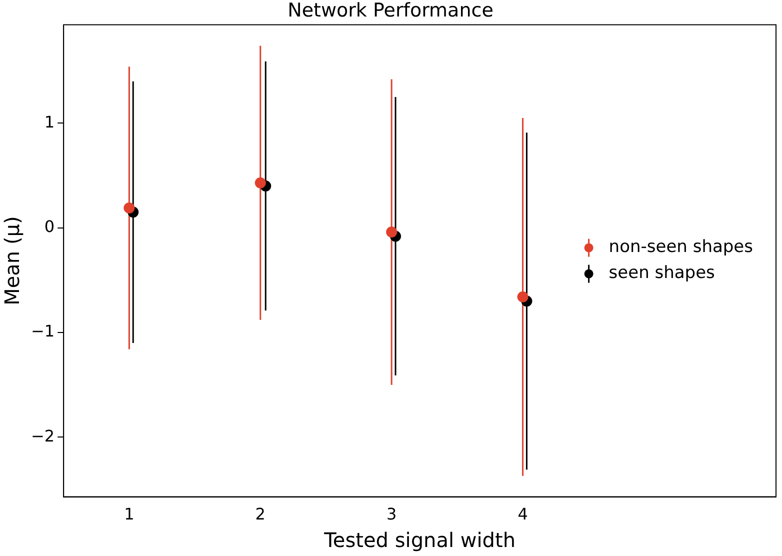 The width and height of the screenshot is (782, 556). What do you see at coordinates (391, 514) in the screenshot?
I see `x-tick-label: 3` at bounding box center [391, 514].